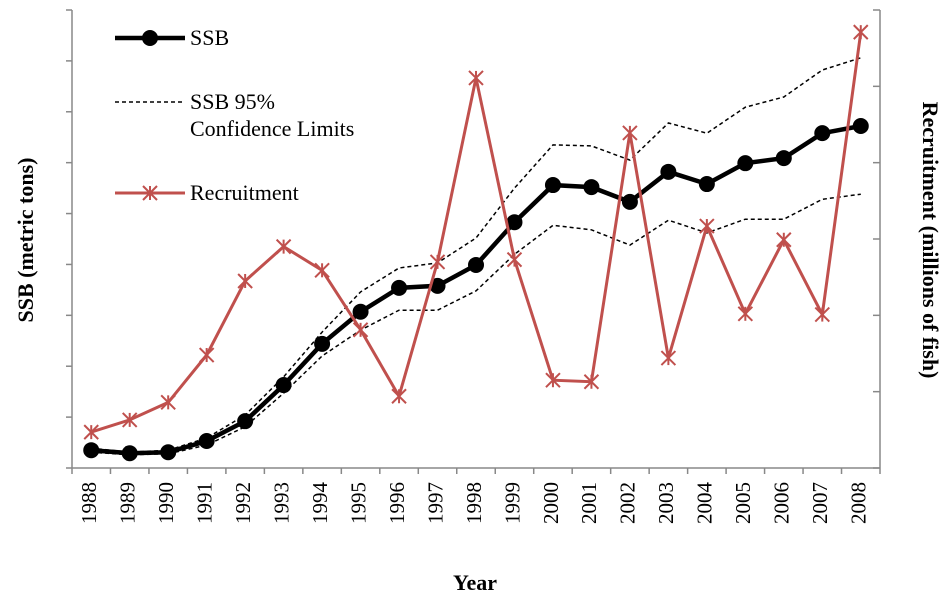  I want to click on x-tick-label: 1998, so click(474, 503).